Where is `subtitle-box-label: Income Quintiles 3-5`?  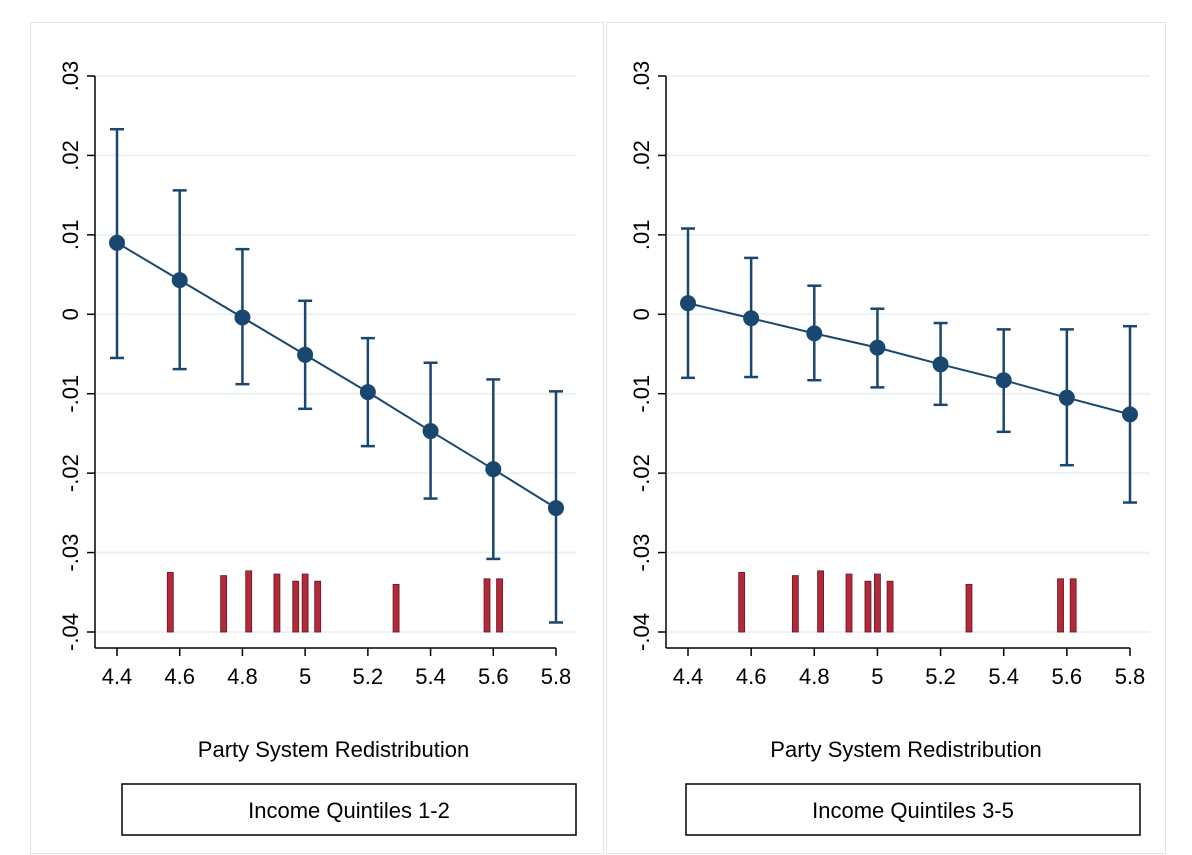
subtitle-box-label: Income Quintiles 3-5 is located at coordinates (913, 810).